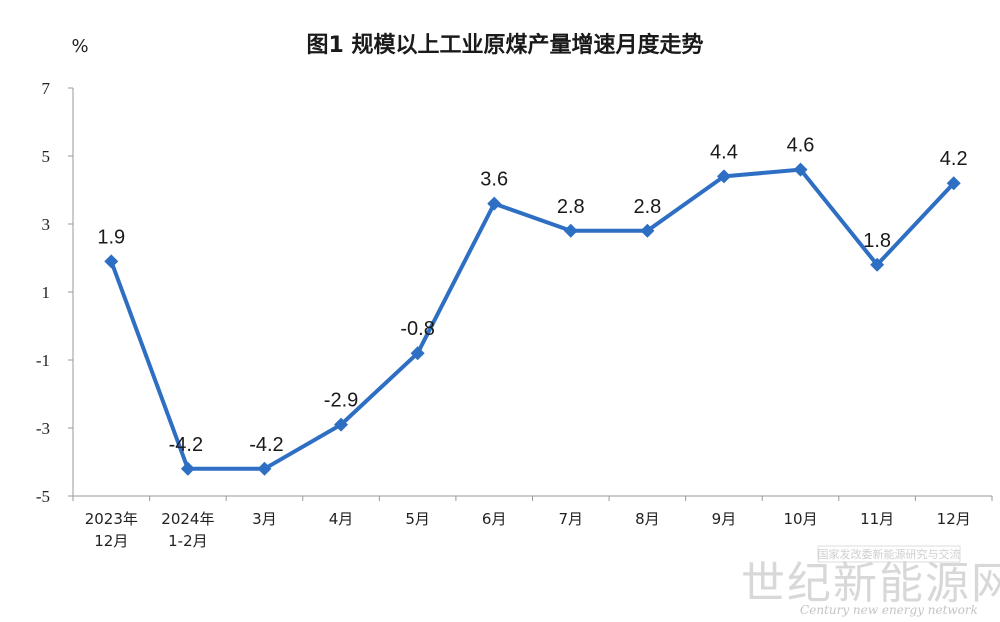 This screenshot has width=1000, height=622. What do you see at coordinates (43, 496) in the screenshot?
I see `y-tick-label: -5` at bounding box center [43, 496].